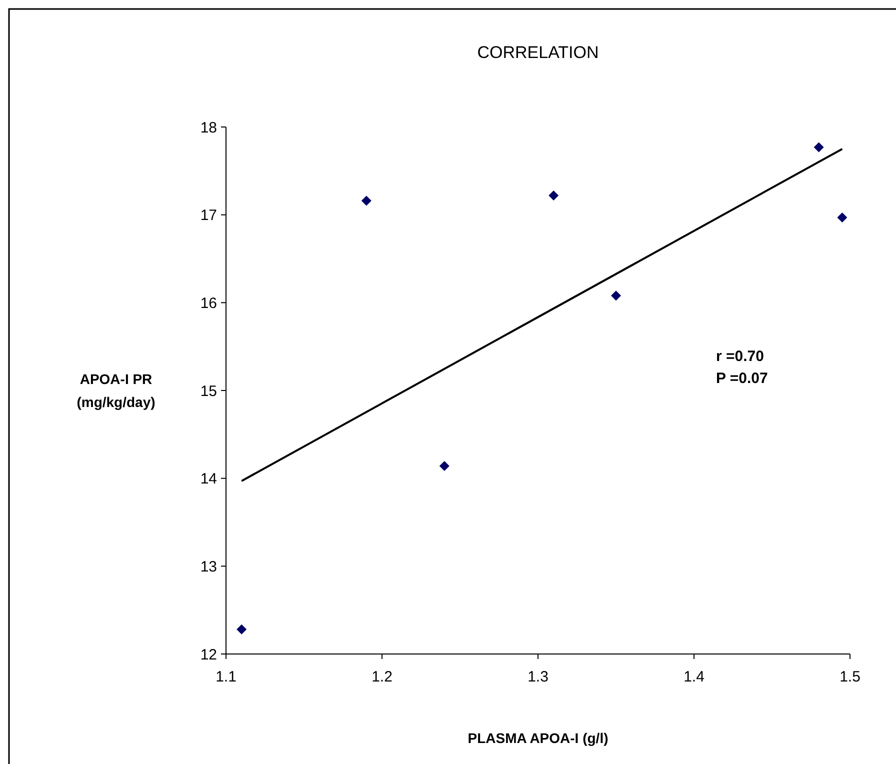  I want to click on x-axis-title: PLASMA APOA-I (g/l), so click(538, 738).